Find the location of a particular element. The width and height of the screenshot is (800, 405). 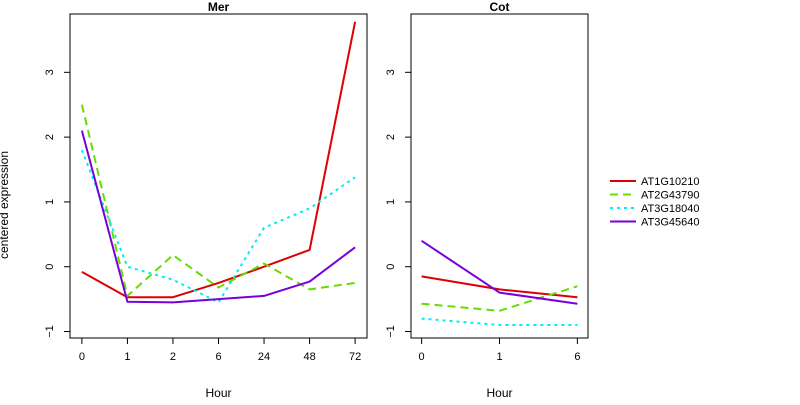

panel-0-y-tick-label: 3 is located at coordinates (50, 72).